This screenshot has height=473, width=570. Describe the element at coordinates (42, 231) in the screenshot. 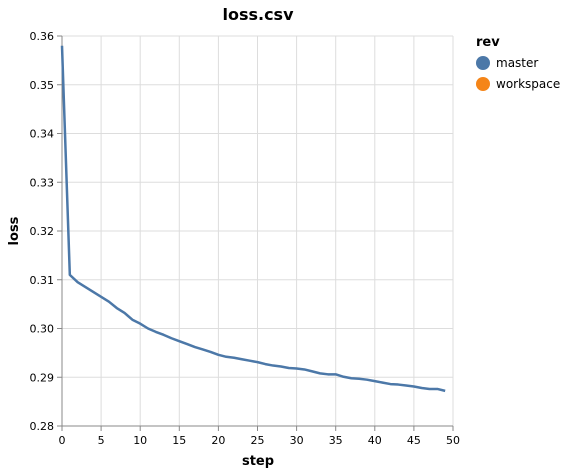

I see `y-tick-label: 0.32` at that location.